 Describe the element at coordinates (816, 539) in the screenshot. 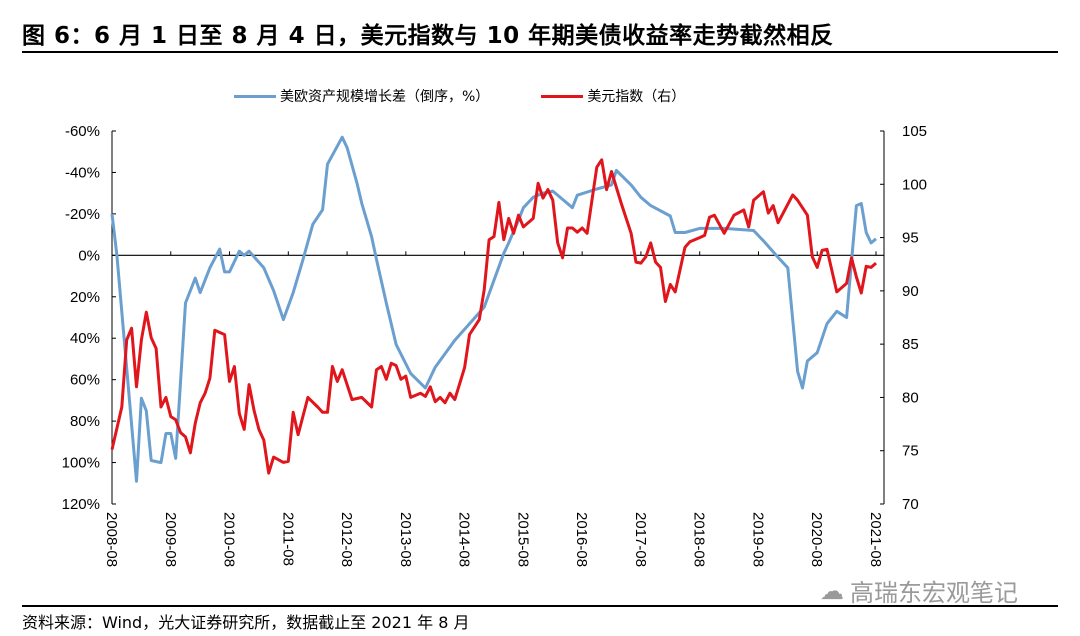

I see `x-tick-label: 2020-08` at that location.